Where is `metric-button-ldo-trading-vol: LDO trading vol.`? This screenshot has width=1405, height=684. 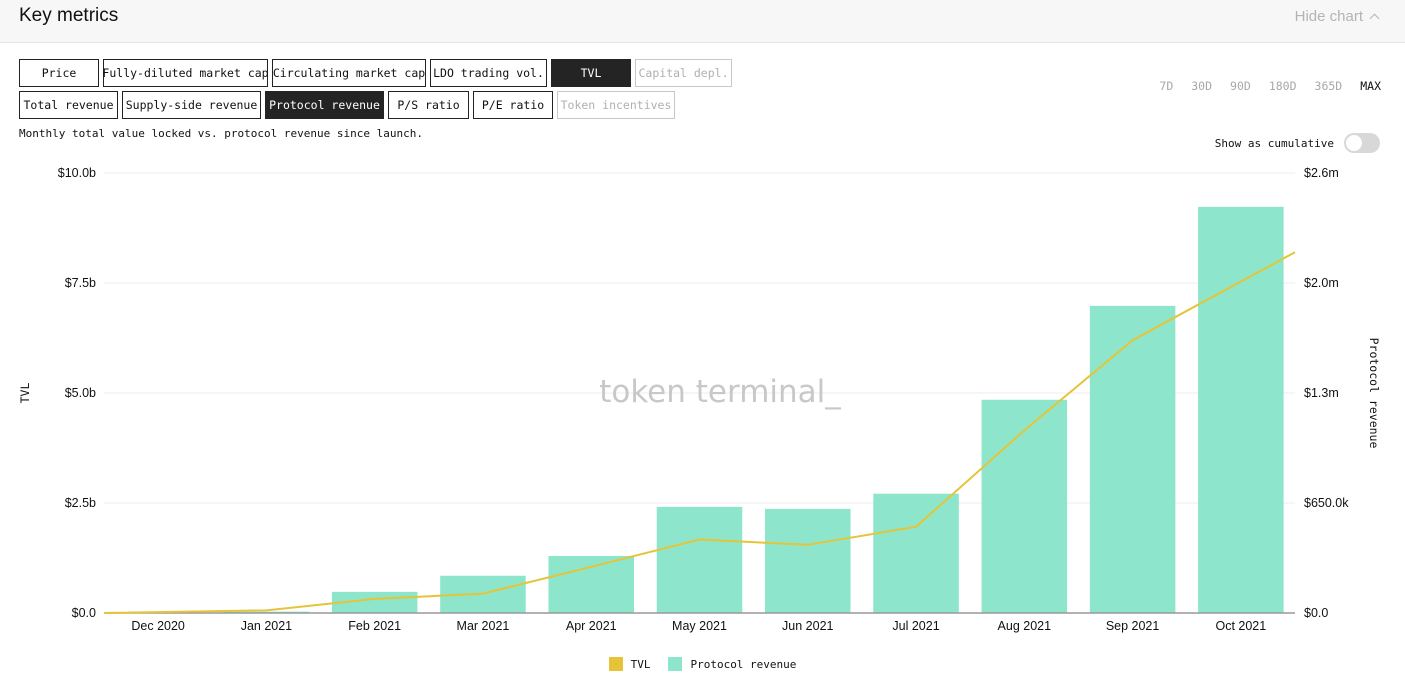
metric-button-ldo-trading-vol: LDO trading vol. is located at coordinates (488, 73).